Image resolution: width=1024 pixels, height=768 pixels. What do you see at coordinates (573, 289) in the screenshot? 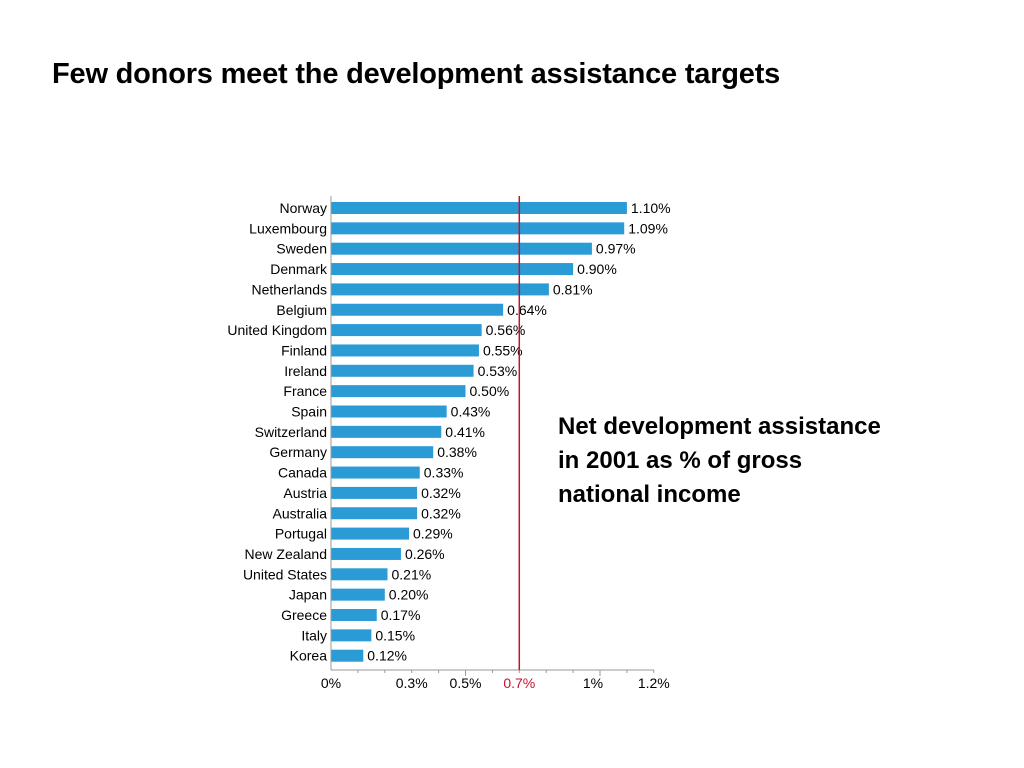
I see `data-label-netherlands: 0.81%` at bounding box center [573, 289].